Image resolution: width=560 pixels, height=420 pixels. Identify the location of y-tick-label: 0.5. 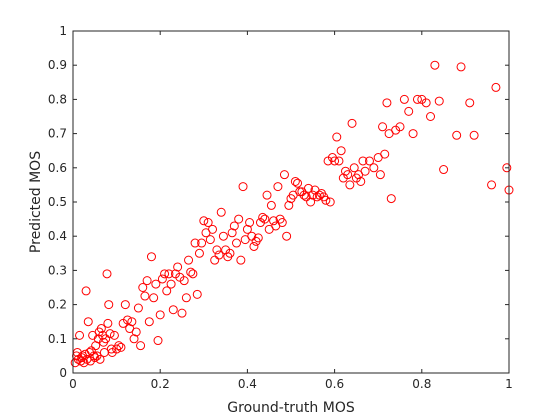
(57, 202).